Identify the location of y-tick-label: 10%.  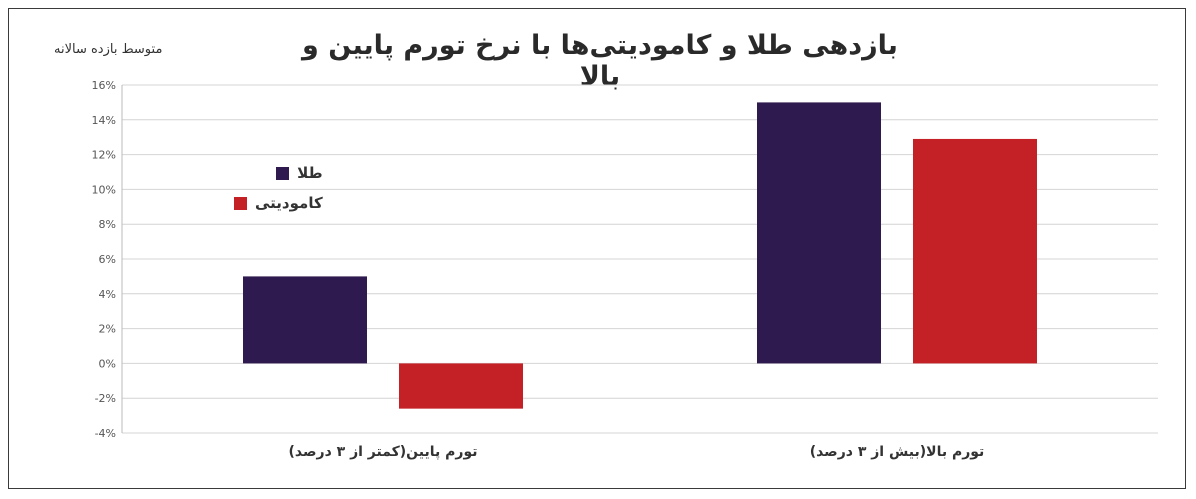
(104, 189).